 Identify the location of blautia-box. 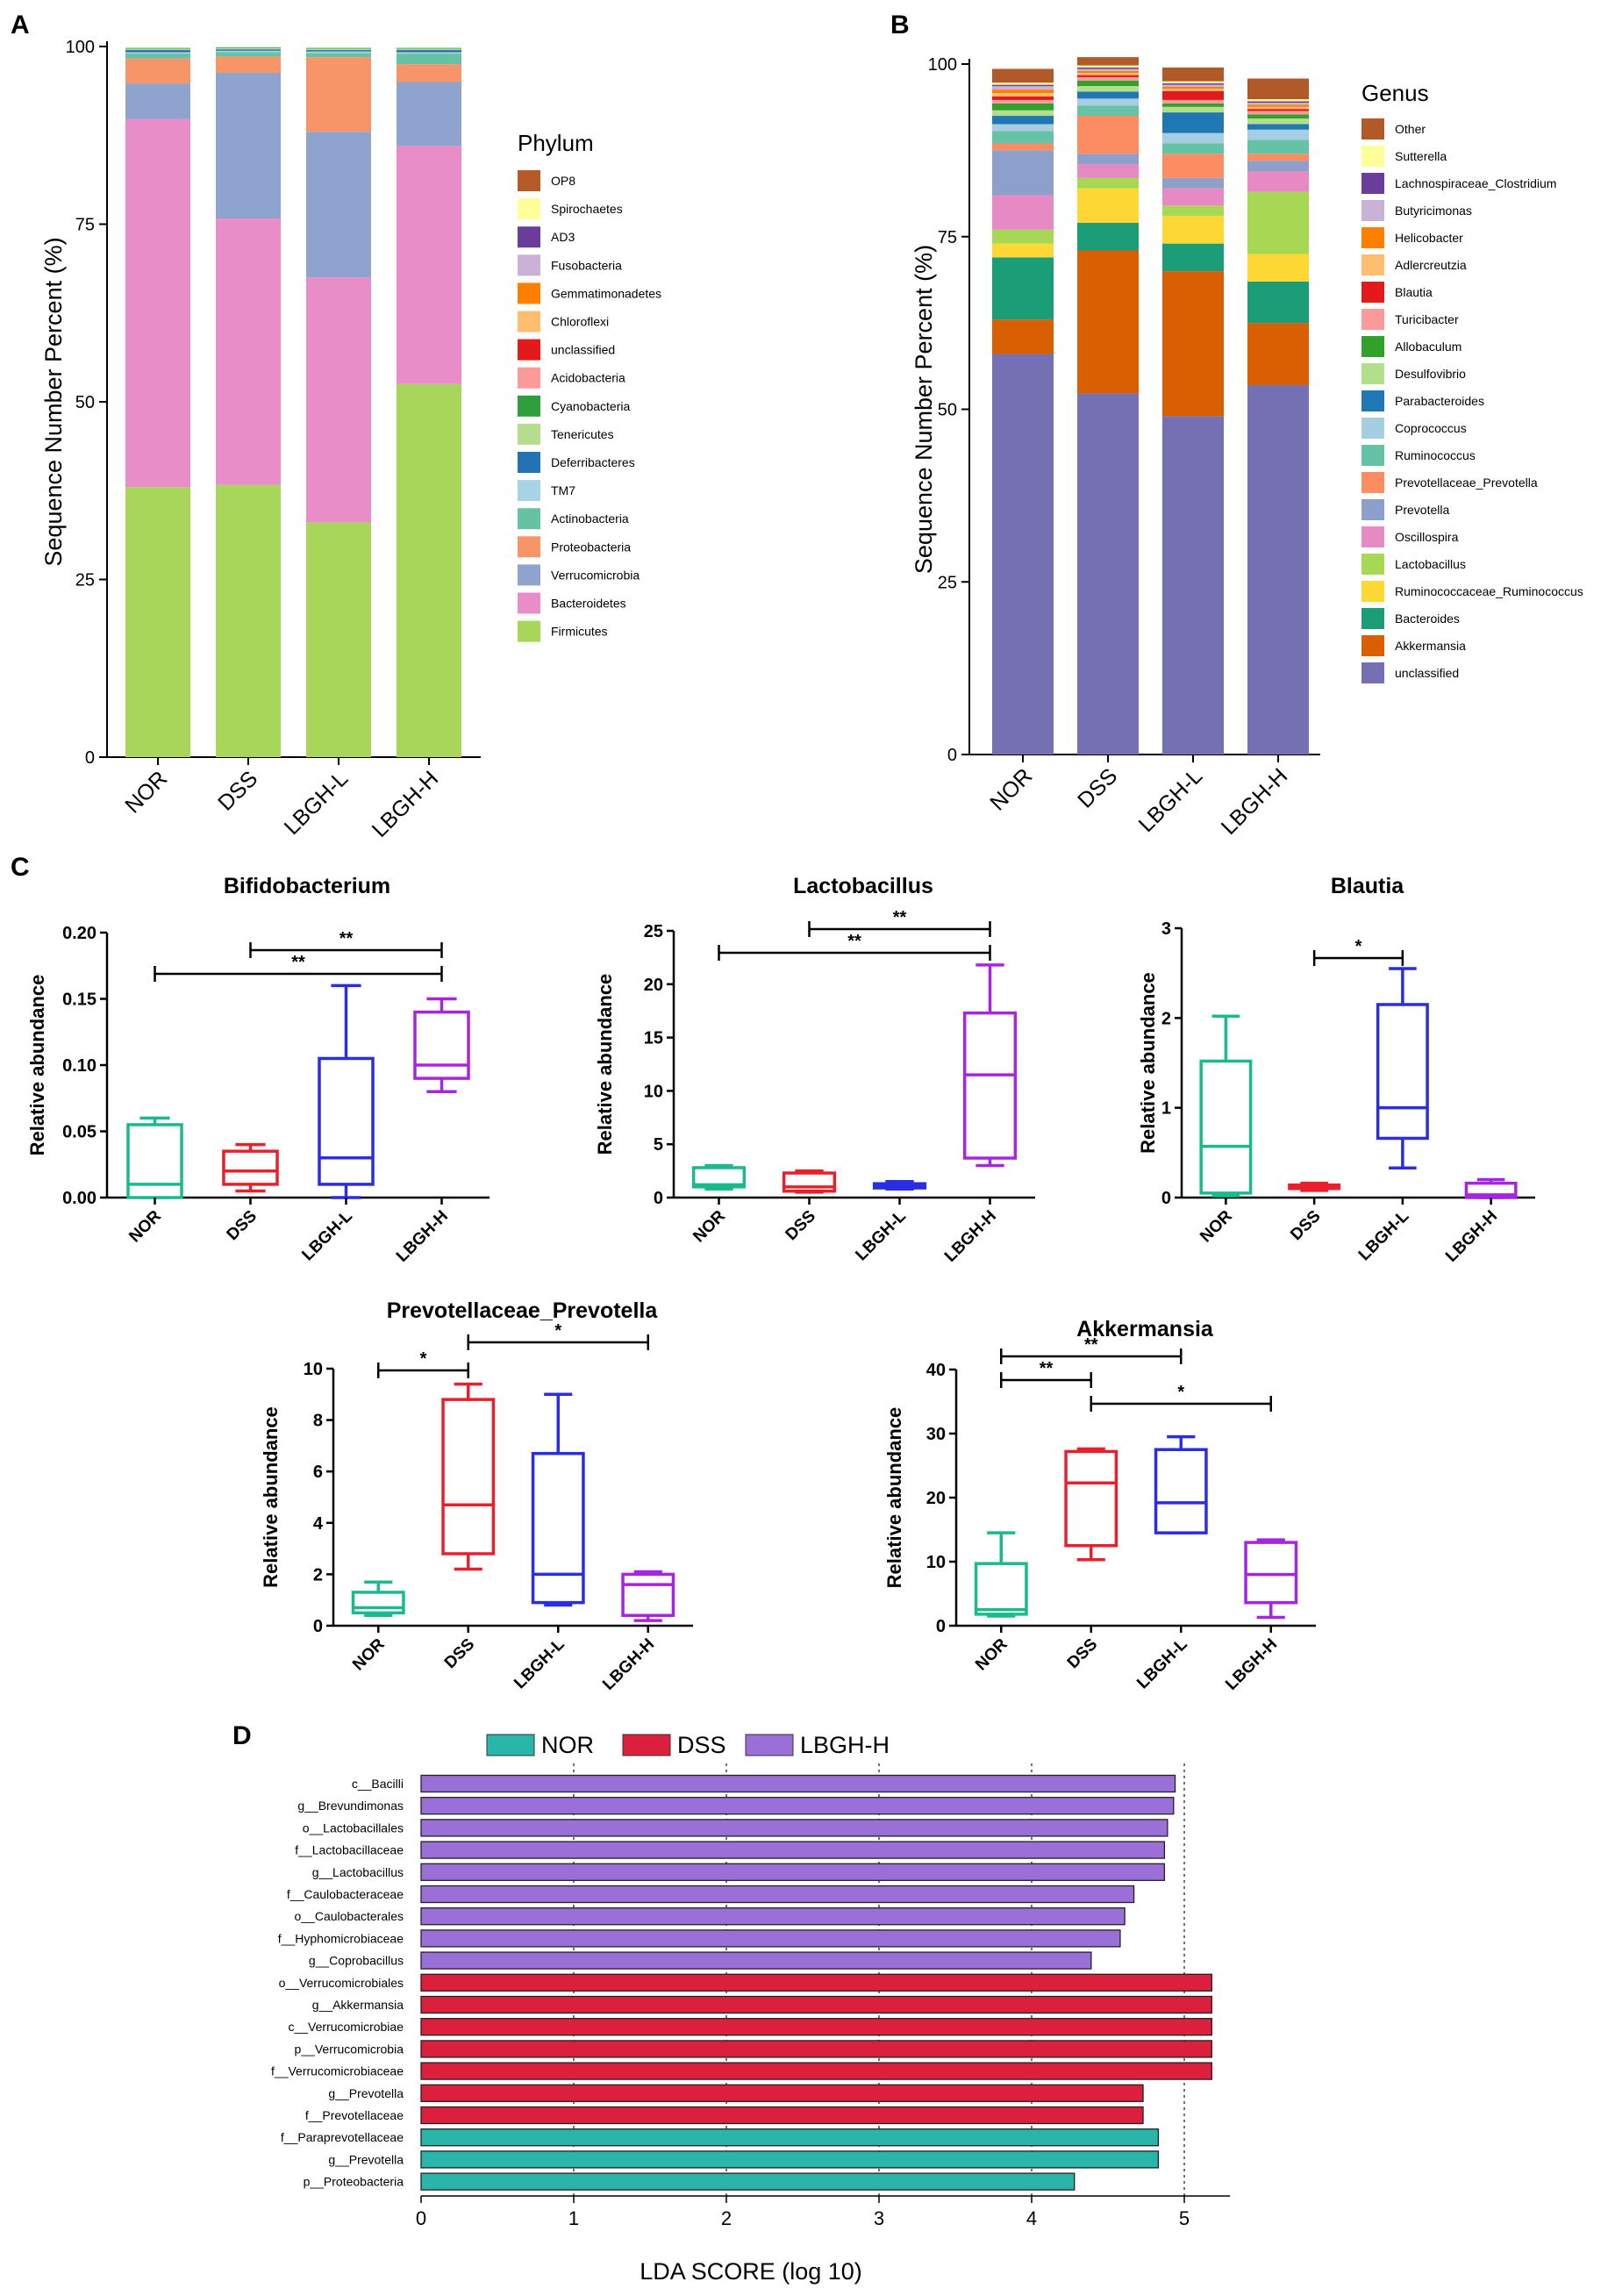
(1226, 1127).